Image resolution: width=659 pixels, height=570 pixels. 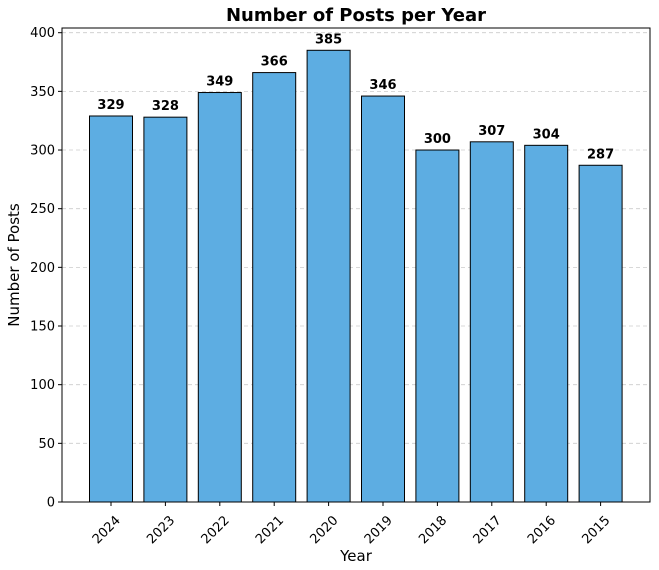 What do you see at coordinates (42, 151) in the screenshot?
I see `y-tick-label: 300` at bounding box center [42, 151].